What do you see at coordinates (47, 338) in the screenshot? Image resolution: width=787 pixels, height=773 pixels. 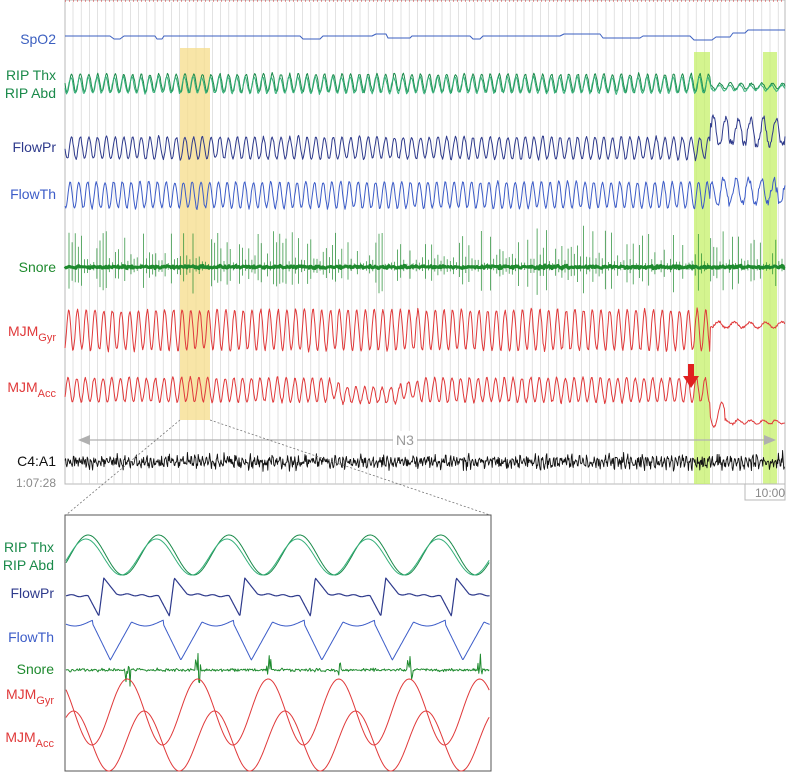 I see `label-mjm-gyr-sub: Gyr` at bounding box center [47, 338].